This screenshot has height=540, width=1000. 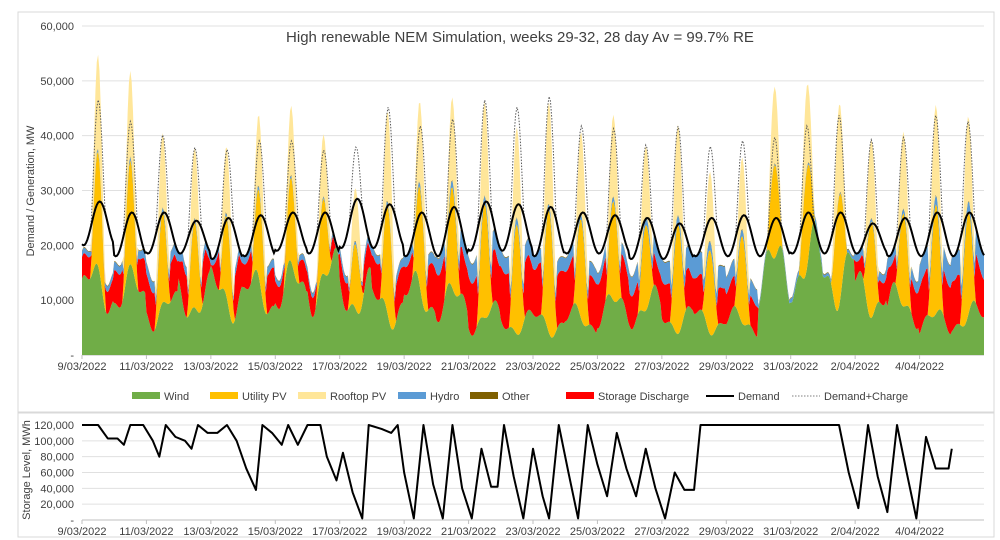 I want to click on legend-swatch-other, so click(x=484, y=395).